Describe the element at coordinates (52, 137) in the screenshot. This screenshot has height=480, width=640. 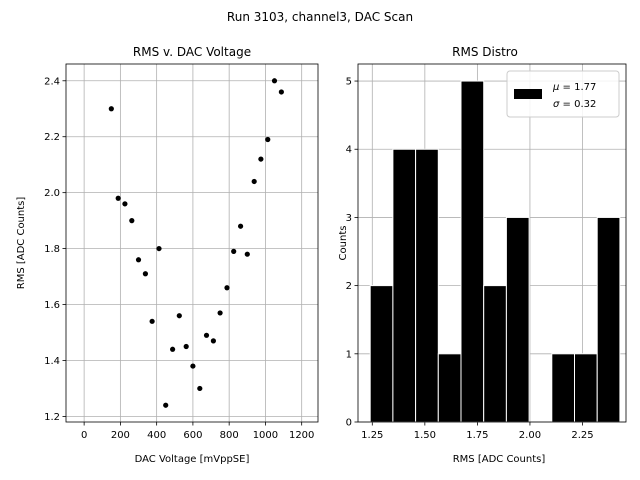
I see `scatter-y-tick-label: 2.2` at that location.